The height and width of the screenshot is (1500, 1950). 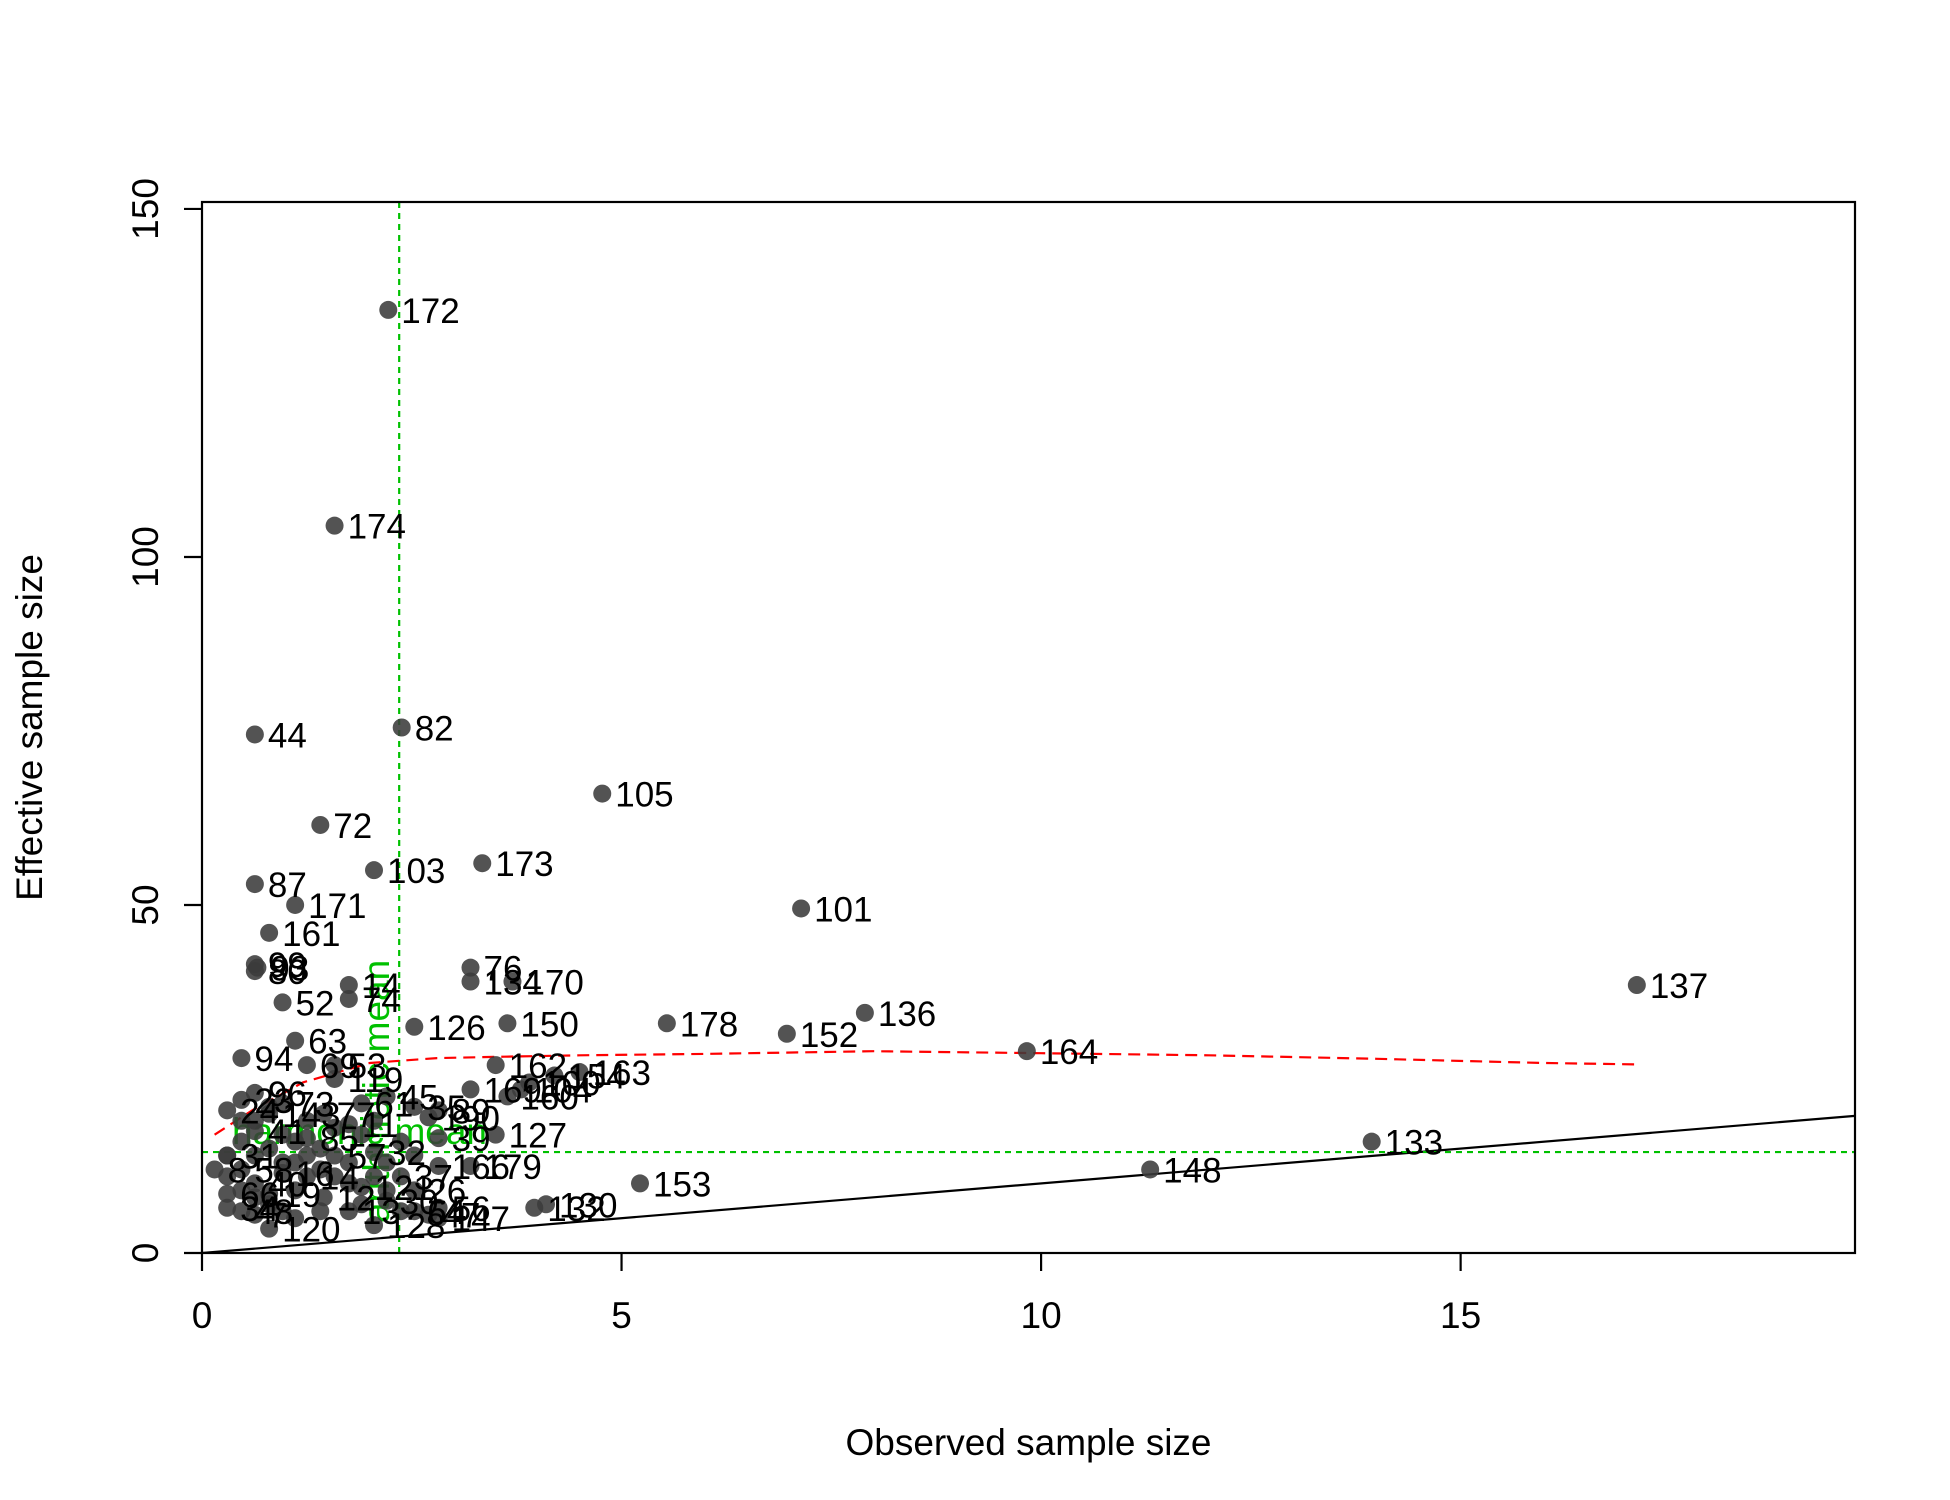 What do you see at coordinates (277, 1216) in the screenshot?
I see `point-label: 7` at bounding box center [277, 1216].